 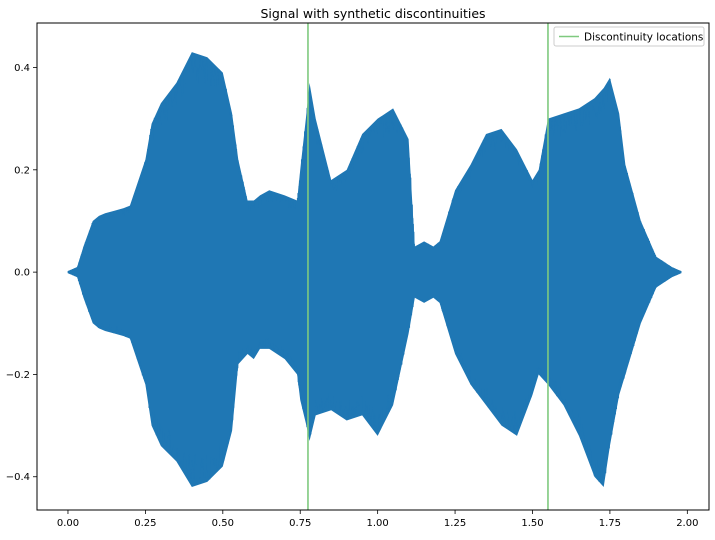 What do you see at coordinates (22, 170) in the screenshot?
I see `y-tick-label: 0.2` at bounding box center [22, 170].